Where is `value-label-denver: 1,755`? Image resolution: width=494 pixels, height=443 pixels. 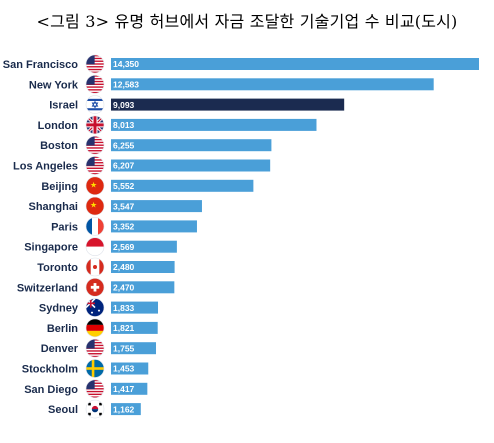
value-label-denver: 1,755 is located at coordinates (124, 348).